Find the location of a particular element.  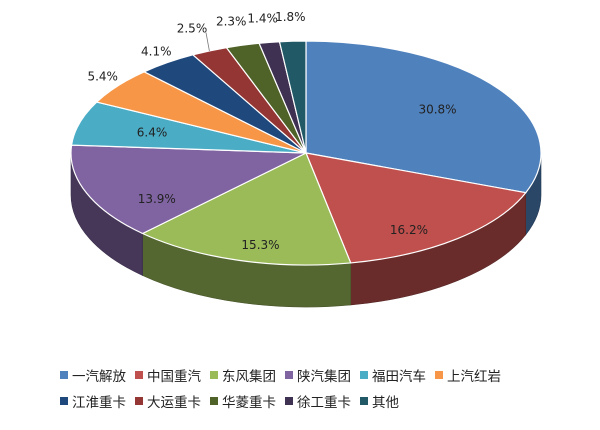

legend-item: 其他 is located at coordinates (379, 401).